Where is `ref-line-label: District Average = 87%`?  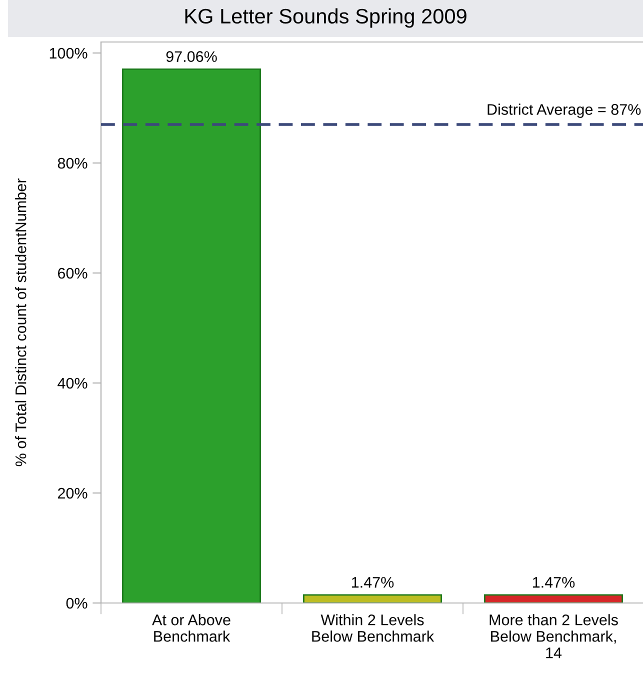
ref-line-label: District Average = 87% is located at coordinates (564, 111).